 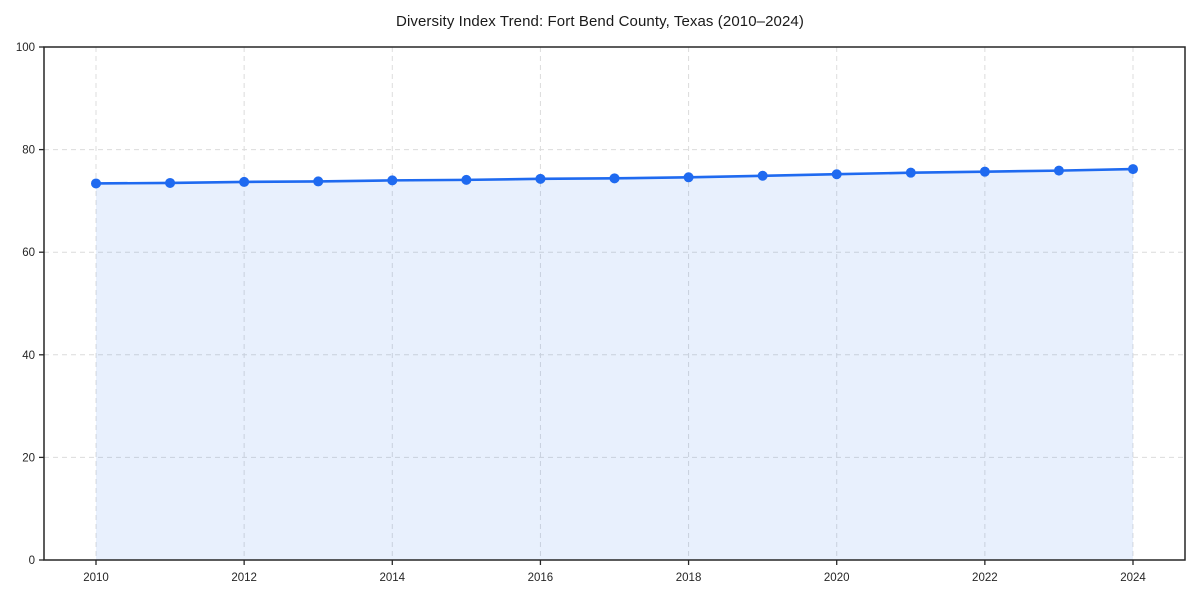 I want to click on y-tick-label: 0, so click(x=32, y=561).